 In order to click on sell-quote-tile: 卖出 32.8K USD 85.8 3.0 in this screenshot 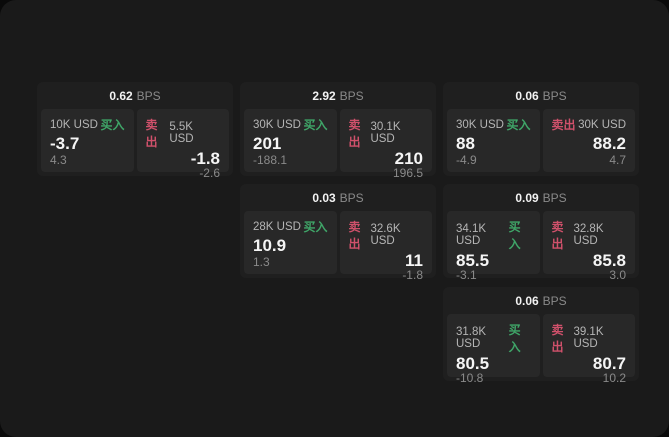, I will do `click(588, 246)`.